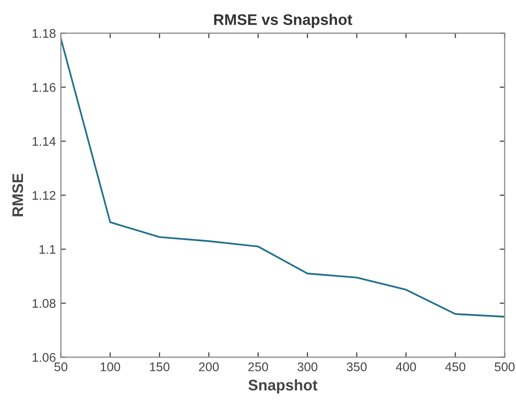 Image resolution: width=516 pixels, height=405 pixels. I want to click on x-tick-label: 200, so click(209, 367).